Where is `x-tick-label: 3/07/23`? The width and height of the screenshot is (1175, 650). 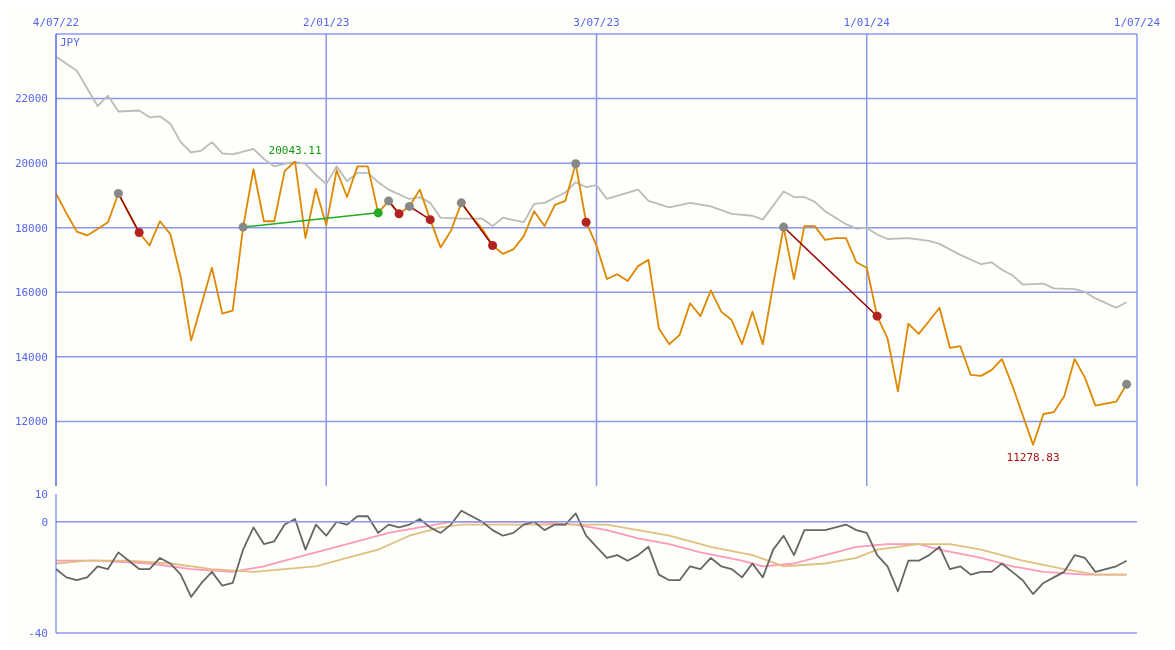
x-tick-label: 3/07/23 is located at coordinates (596, 22).